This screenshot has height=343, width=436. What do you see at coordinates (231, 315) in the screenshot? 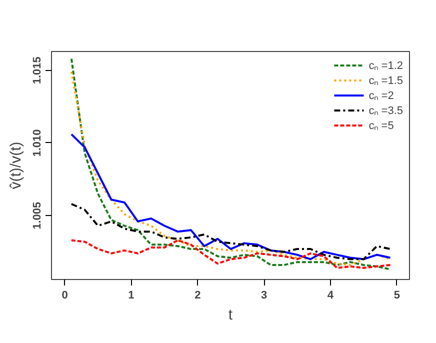
I see `x-axis-title: t` at bounding box center [231, 315].